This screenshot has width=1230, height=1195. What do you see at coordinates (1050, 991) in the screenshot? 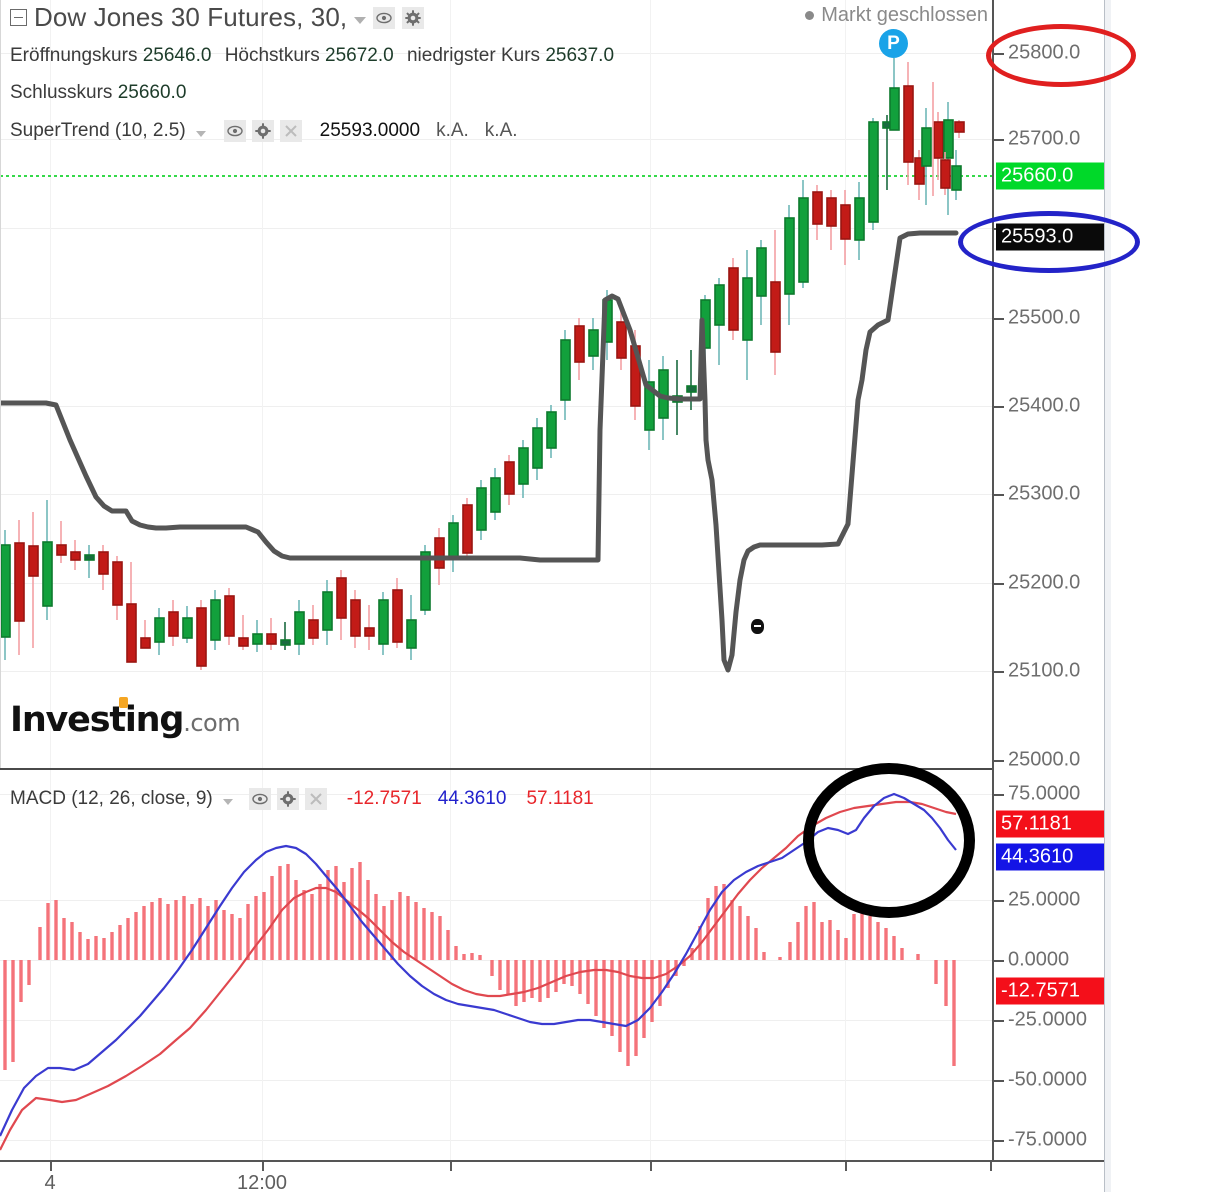
I see `histogram-value-badge: -12.7571` at bounding box center [1050, 991].